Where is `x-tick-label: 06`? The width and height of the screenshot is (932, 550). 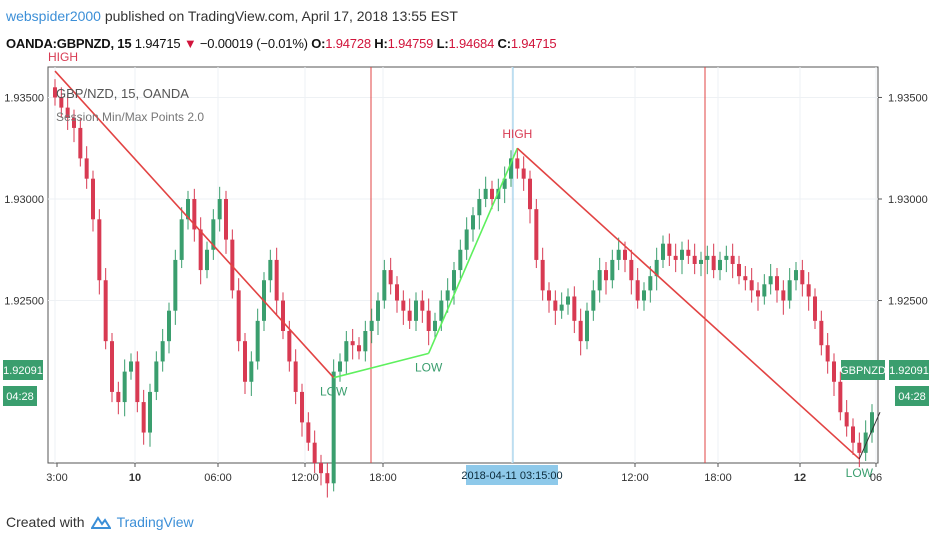 x-tick-label: 06 is located at coordinates (876, 478).